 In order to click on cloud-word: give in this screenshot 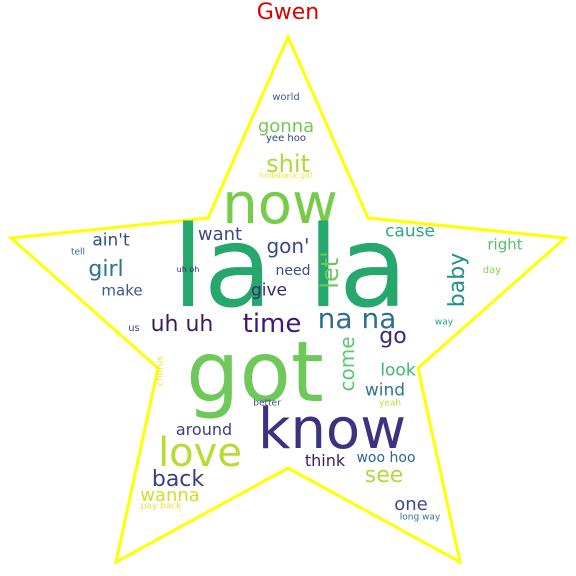, I will do `click(269, 290)`.